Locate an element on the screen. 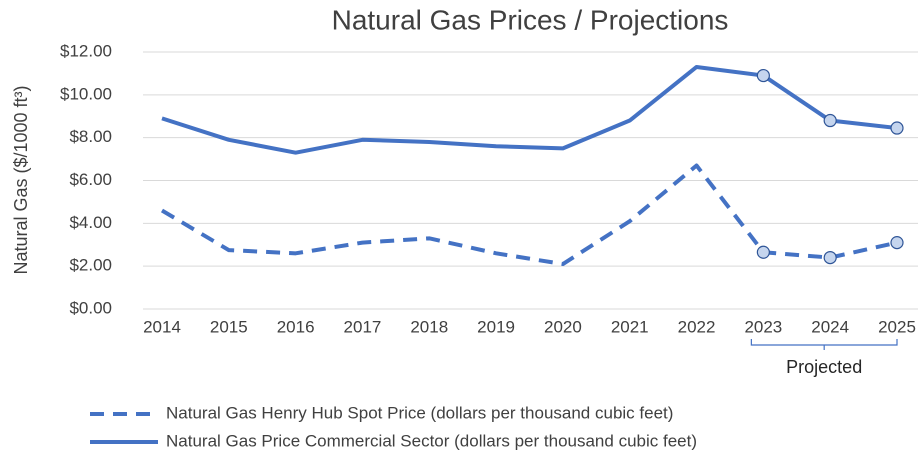 The image size is (923, 463). y-tick-label: $8.00 is located at coordinates (90, 136).